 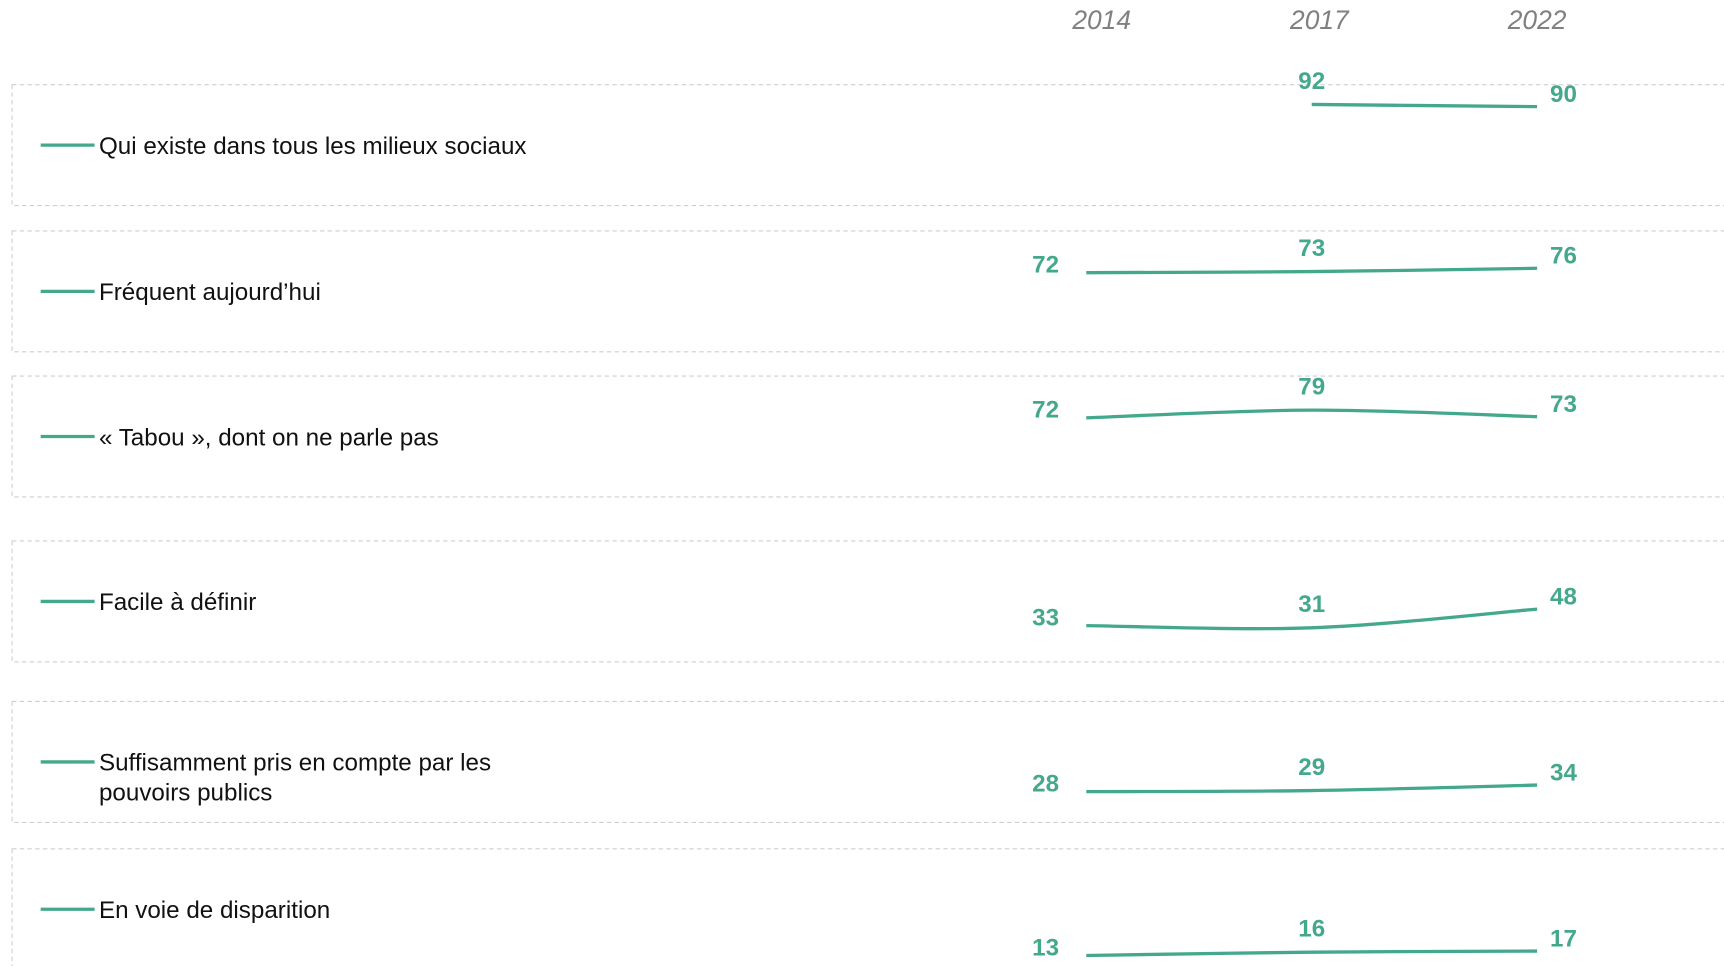 What do you see at coordinates (1319, 20) in the screenshot?
I see `year-header: 2017` at bounding box center [1319, 20].